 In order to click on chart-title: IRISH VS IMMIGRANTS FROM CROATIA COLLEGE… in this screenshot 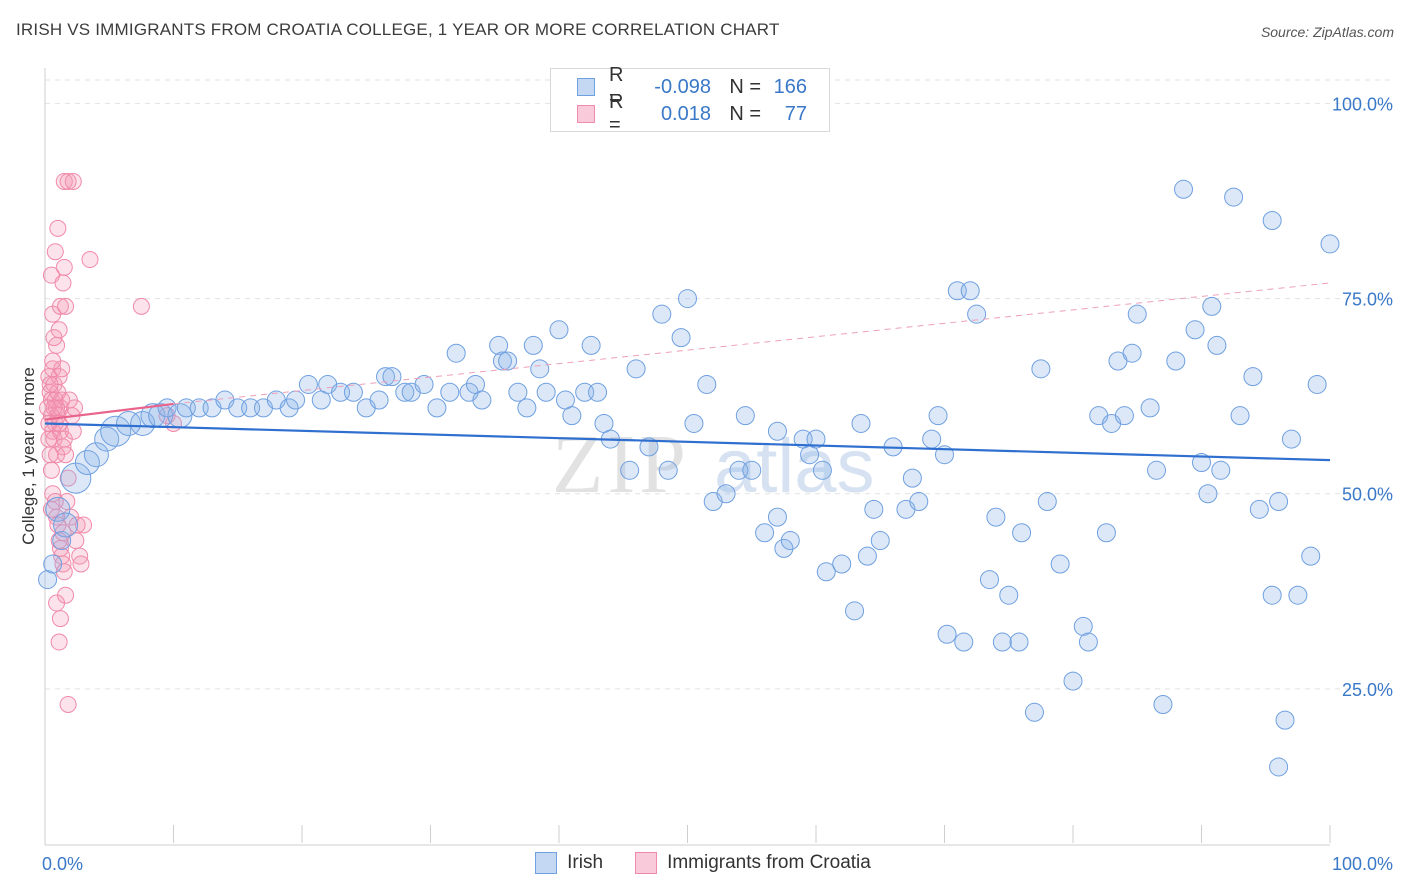, I will do `click(398, 29)`.